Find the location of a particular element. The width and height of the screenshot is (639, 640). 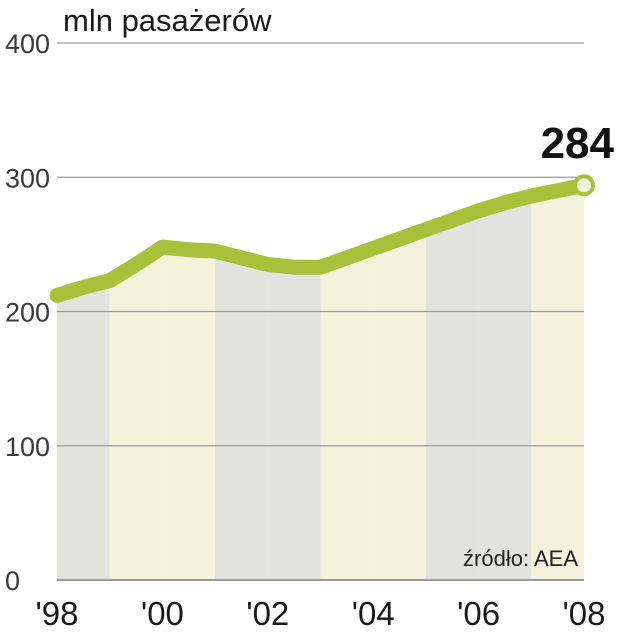

end-point-marker is located at coordinates (584, 185).